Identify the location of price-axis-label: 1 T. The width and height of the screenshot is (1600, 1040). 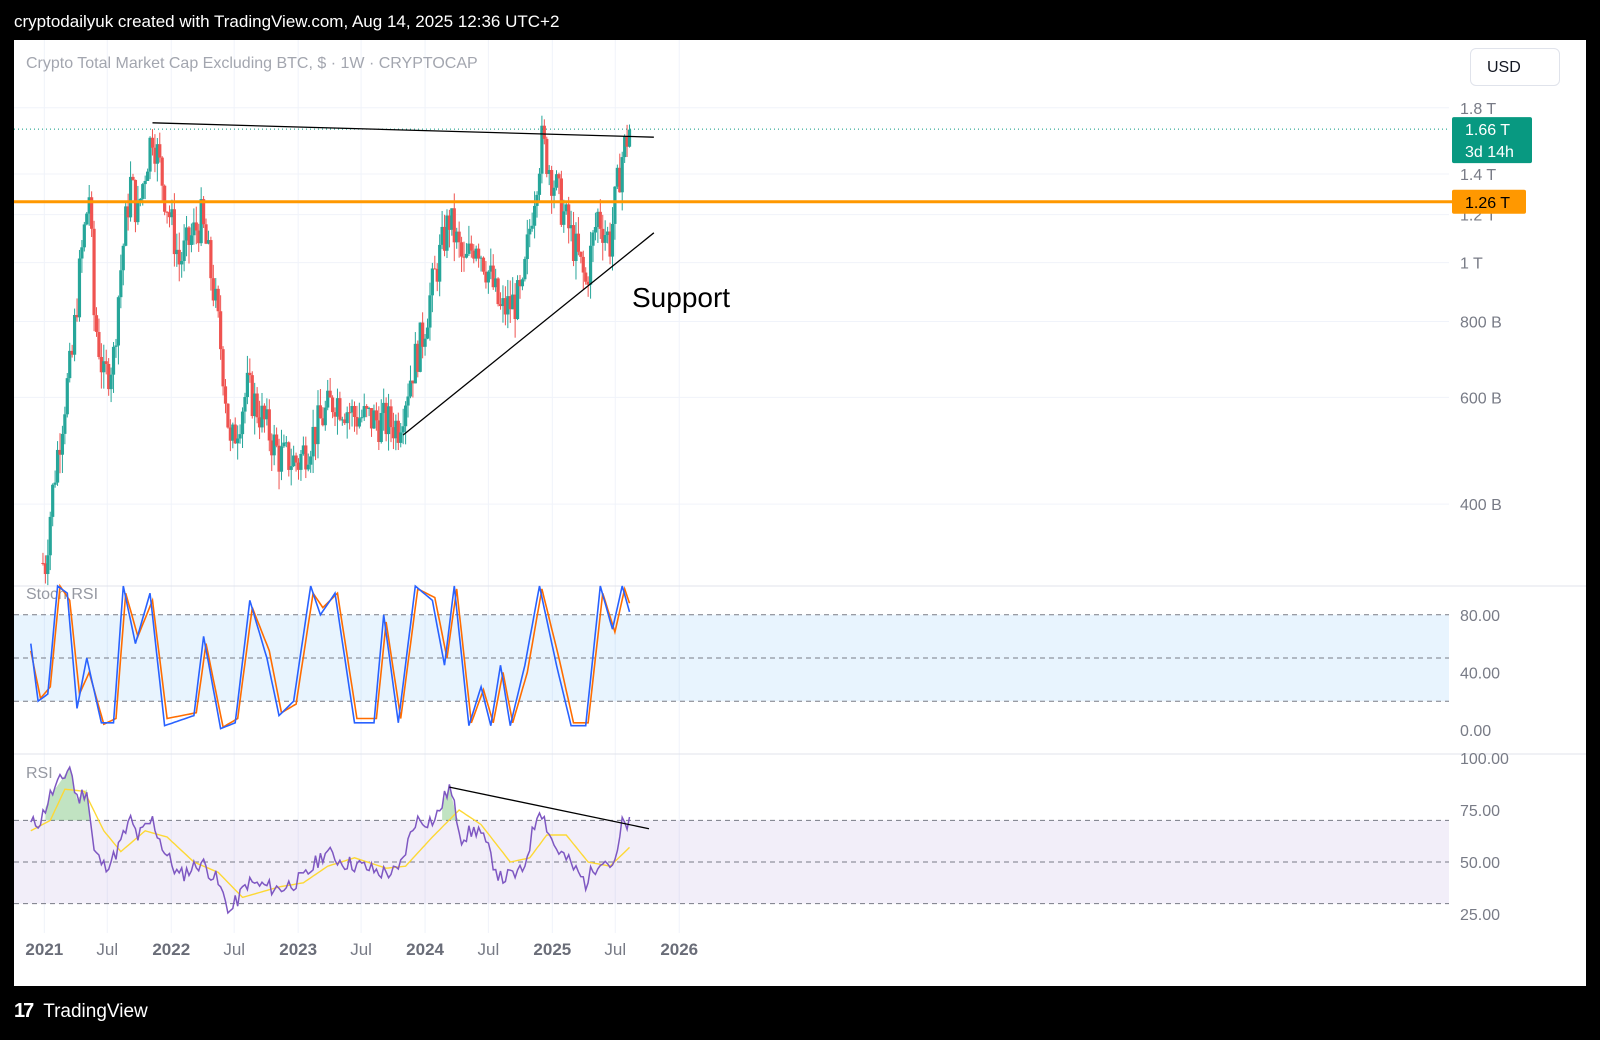
(1471, 264).